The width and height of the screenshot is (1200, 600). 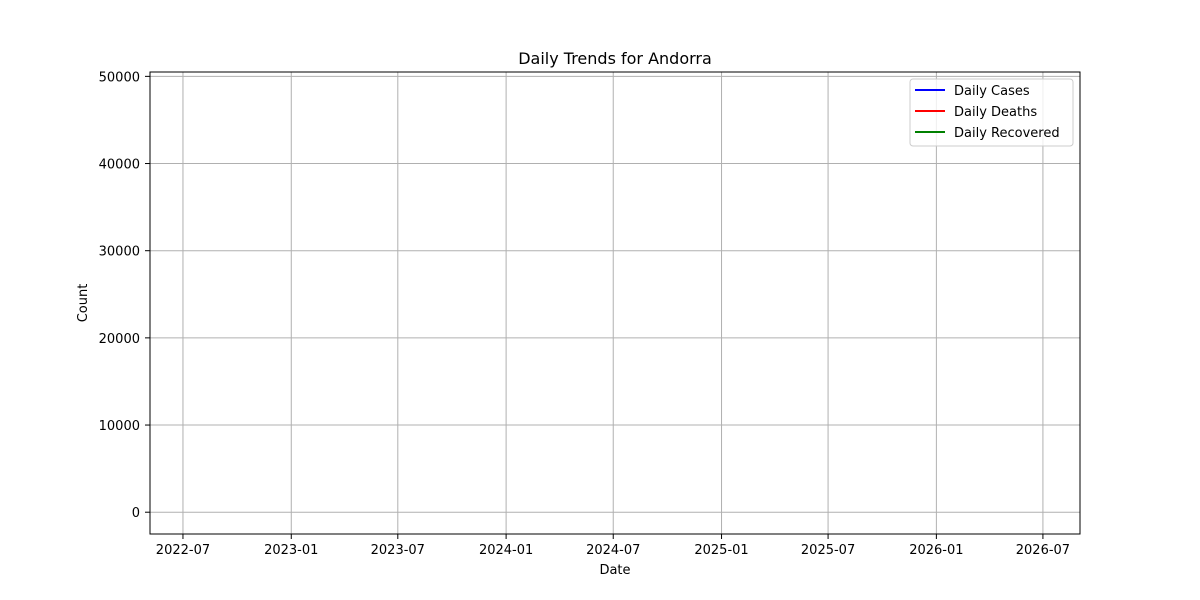 I want to click on y-axis-label: Count, so click(x=83, y=303).